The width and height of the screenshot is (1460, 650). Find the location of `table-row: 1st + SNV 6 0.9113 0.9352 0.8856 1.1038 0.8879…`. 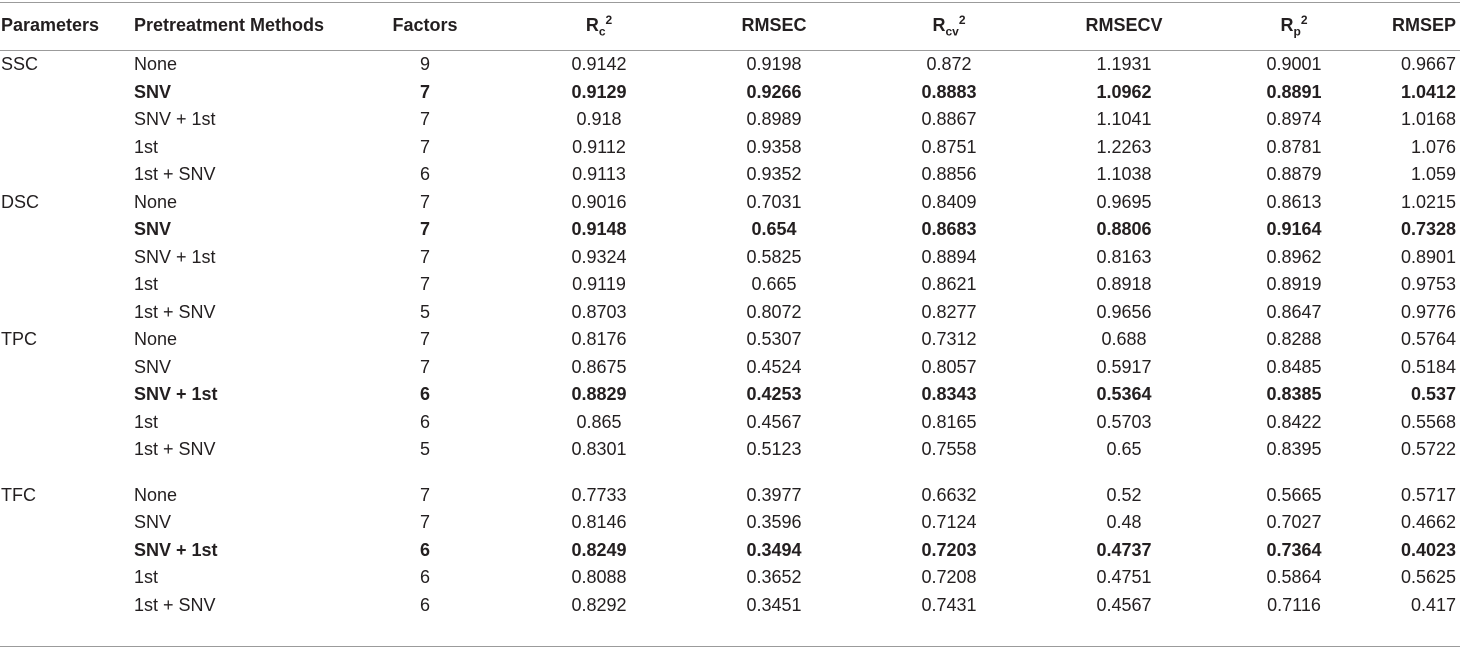

table-row: 1st + SNV 6 0.9113 0.9352 0.8856 1.1038 0.8879… is located at coordinates (730, 175).